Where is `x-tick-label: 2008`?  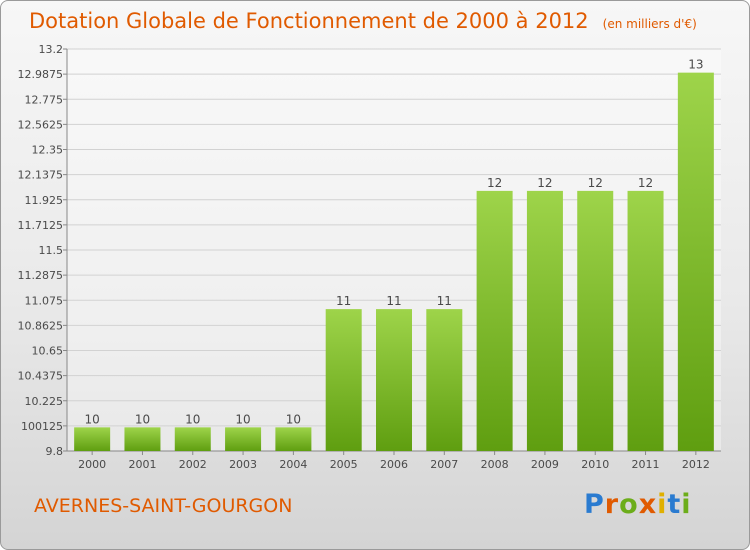
x-tick-label: 2008 is located at coordinates (495, 464).